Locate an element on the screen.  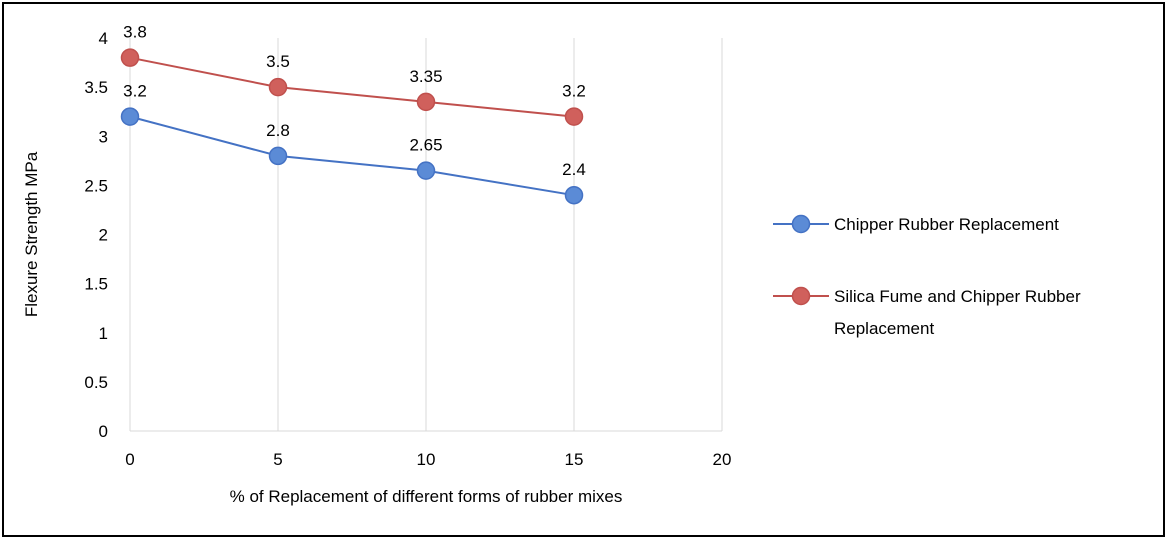
data-label-1-1: 3.5 is located at coordinates (278, 61).